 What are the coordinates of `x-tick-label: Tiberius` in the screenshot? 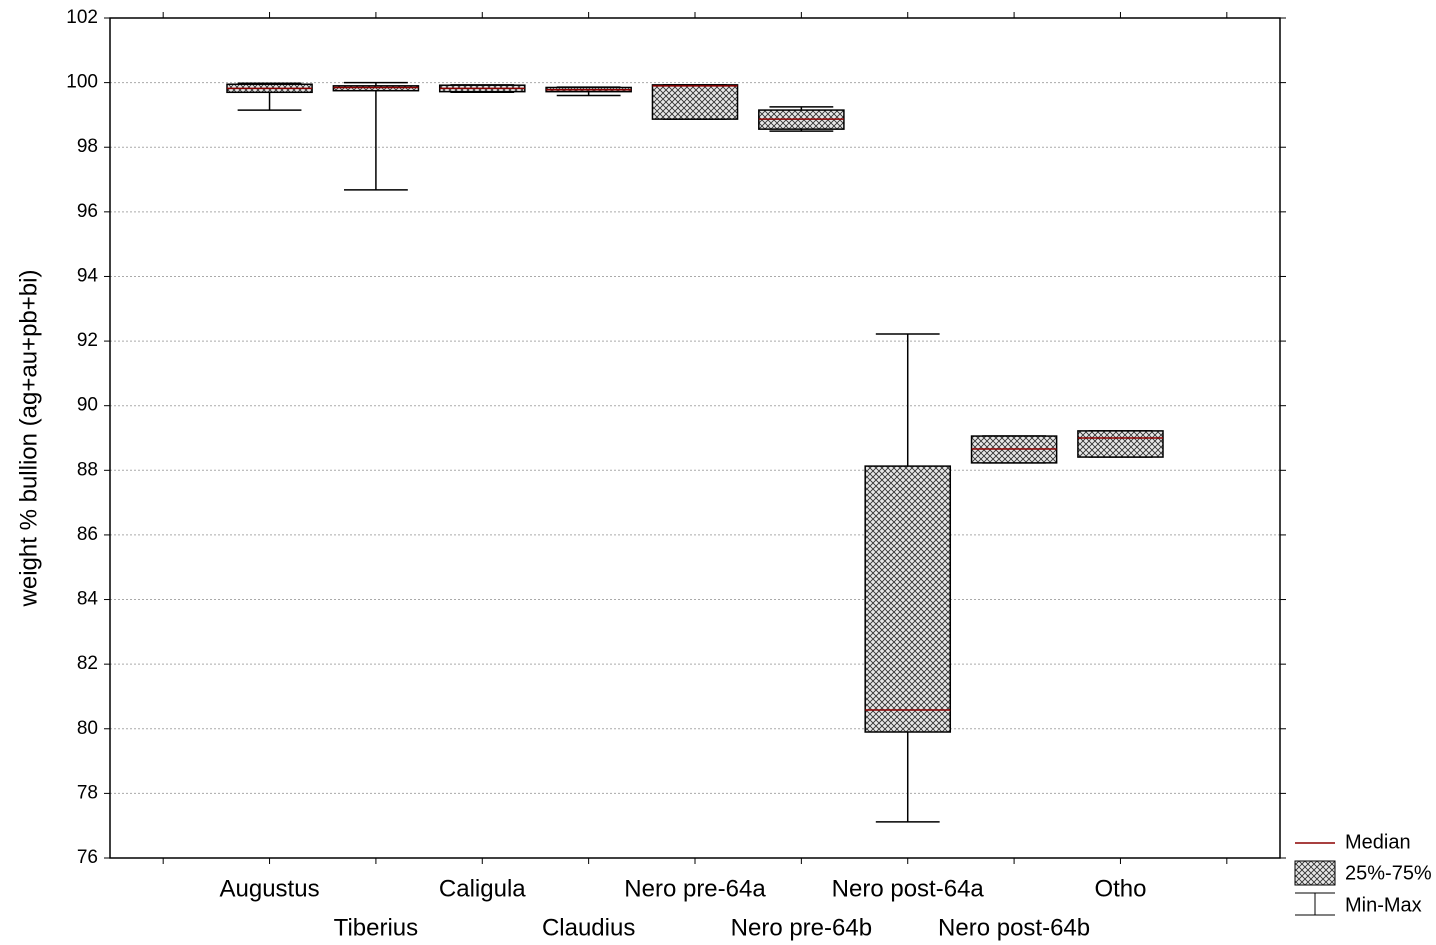 It's located at (376, 927).